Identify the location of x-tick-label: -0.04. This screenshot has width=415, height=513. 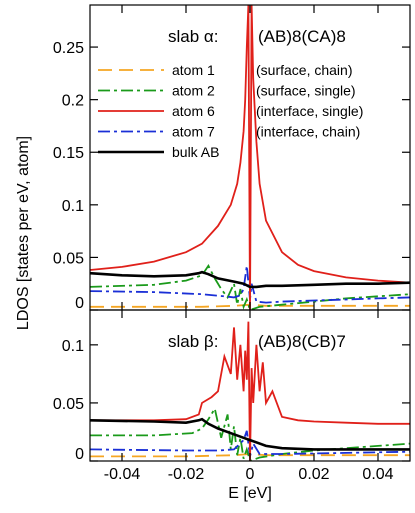
(122, 474).